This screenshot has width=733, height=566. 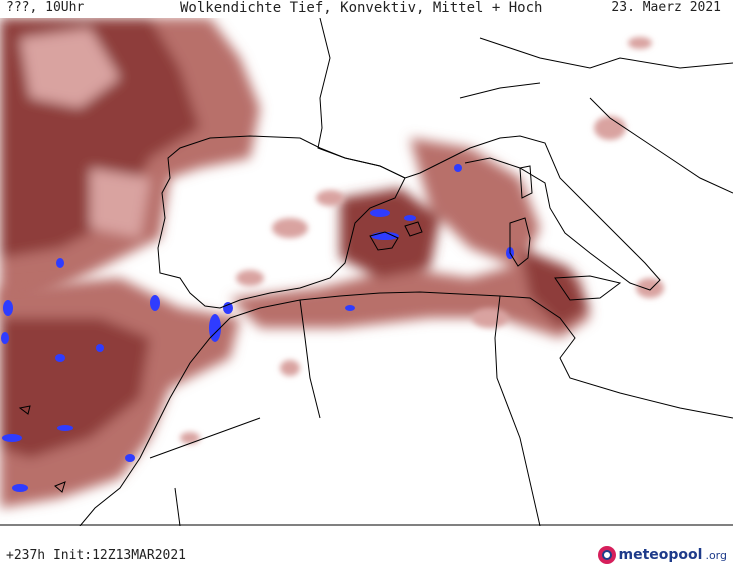 I want to click on brand-name: meteopool, so click(x=660, y=555).